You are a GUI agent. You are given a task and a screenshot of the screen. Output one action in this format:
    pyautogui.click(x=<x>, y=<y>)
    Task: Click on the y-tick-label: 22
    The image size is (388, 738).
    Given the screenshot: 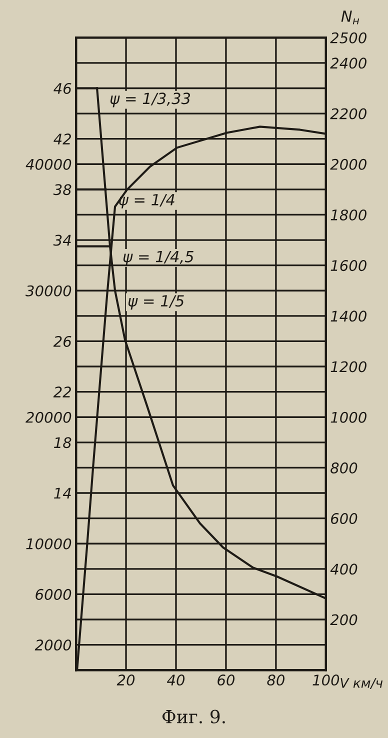 What is the action you would take?
    pyautogui.click(x=62, y=392)
    